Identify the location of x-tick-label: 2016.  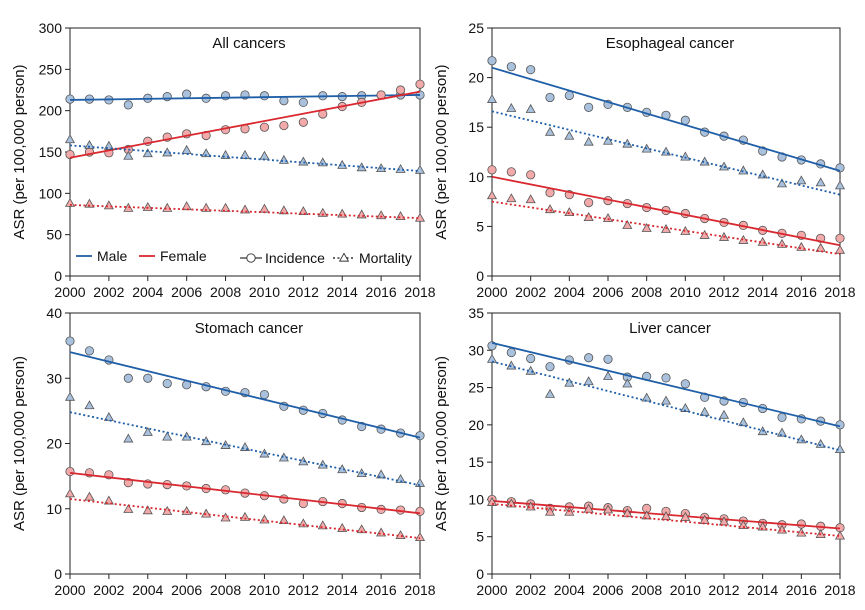
(381, 590).